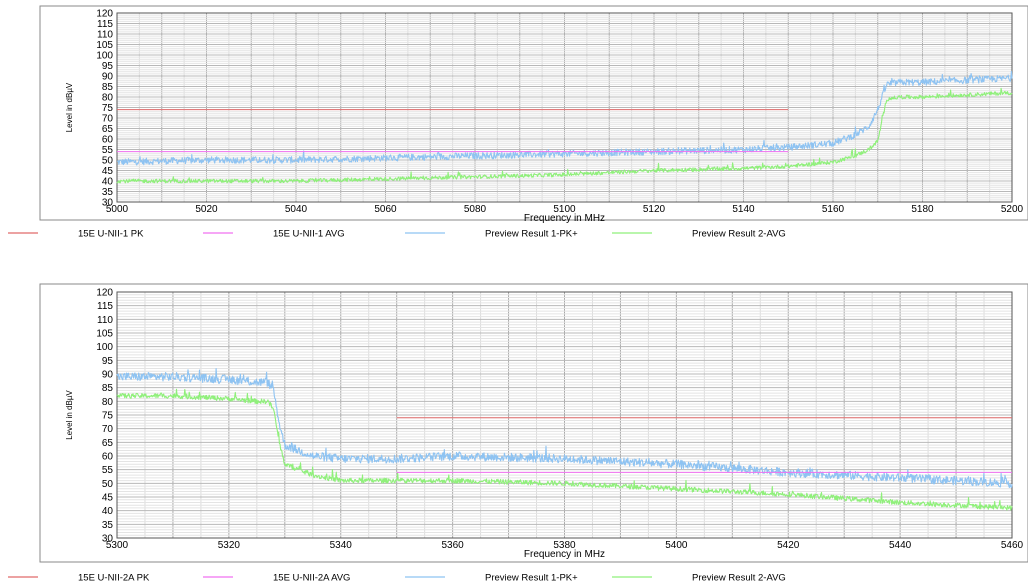 The width and height of the screenshot is (1028, 588). I want to click on x-tick-label: 5140, so click(743, 209).